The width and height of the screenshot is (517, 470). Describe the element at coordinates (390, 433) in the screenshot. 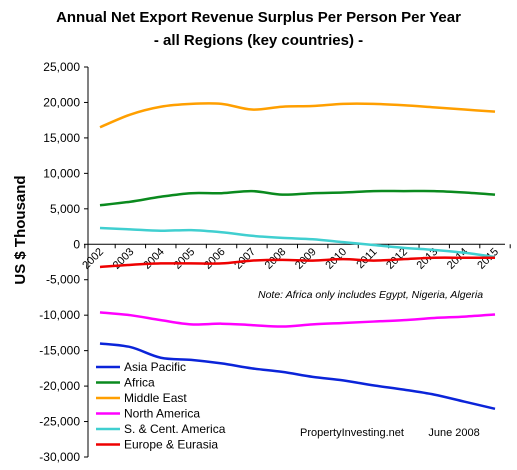

I see `chart-credit: PropertyInvesting.net June 2008` at that location.